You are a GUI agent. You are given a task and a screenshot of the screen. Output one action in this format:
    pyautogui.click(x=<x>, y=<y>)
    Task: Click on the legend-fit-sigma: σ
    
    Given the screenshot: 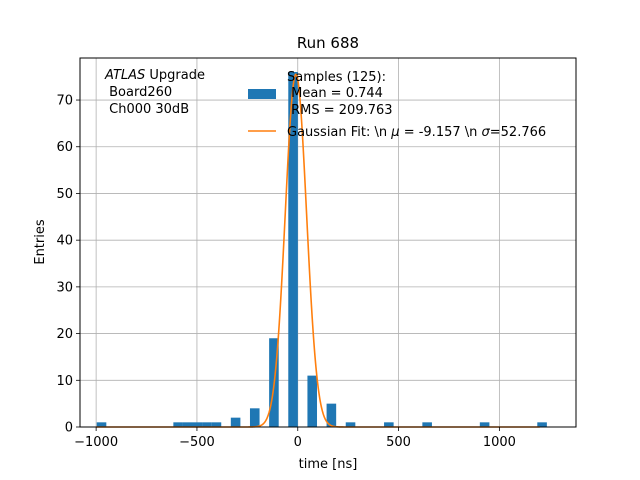 What is the action you would take?
    pyautogui.click(x=486, y=132)
    